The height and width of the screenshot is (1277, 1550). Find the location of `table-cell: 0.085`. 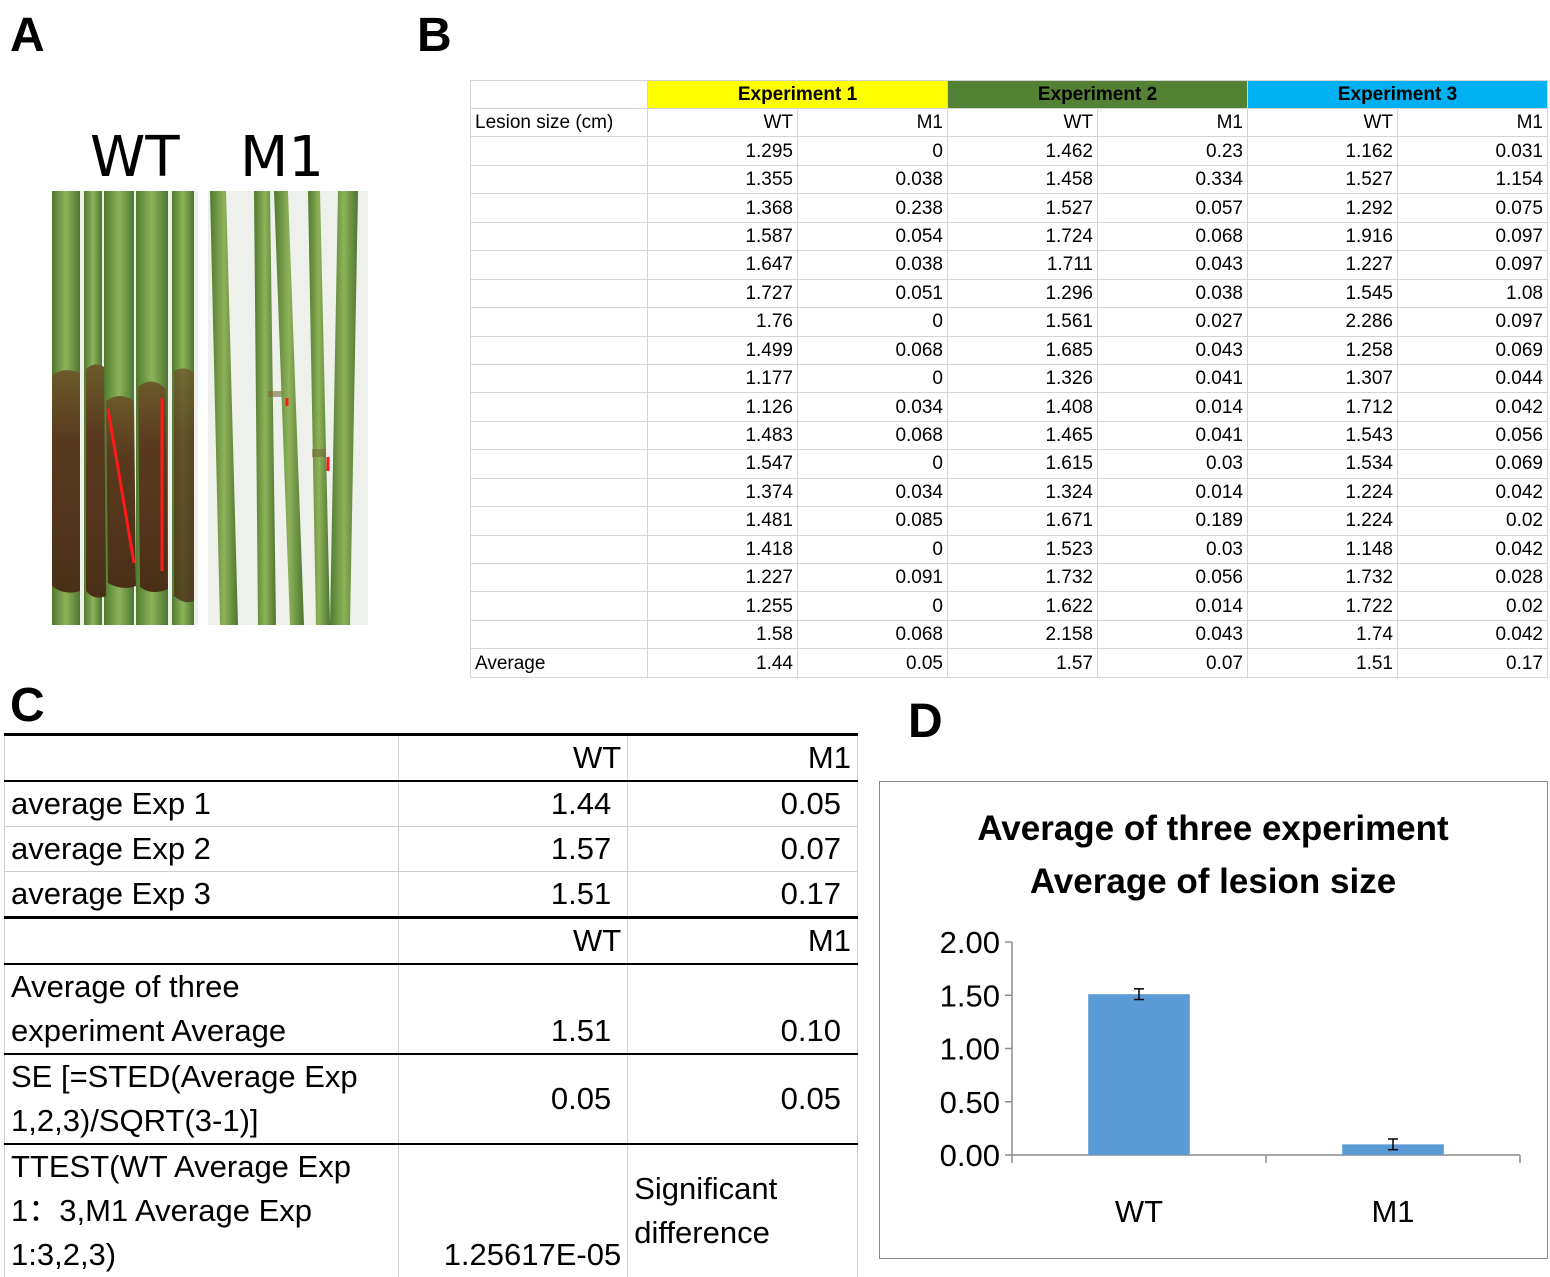

table-cell: 0.085 is located at coordinates (872, 521).